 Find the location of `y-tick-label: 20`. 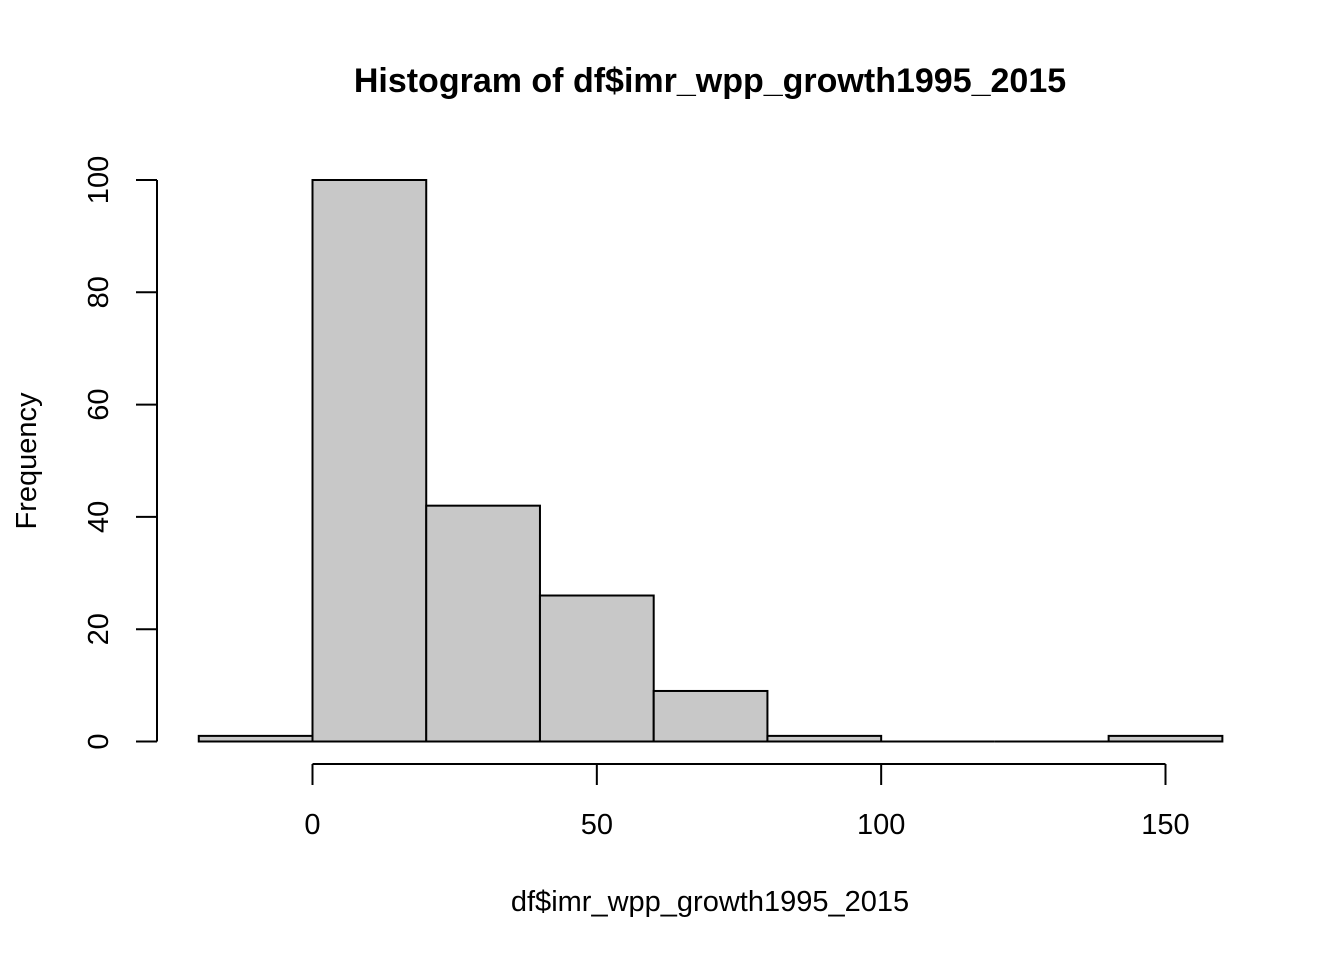

y-tick-label: 20 is located at coordinates (99, 629).